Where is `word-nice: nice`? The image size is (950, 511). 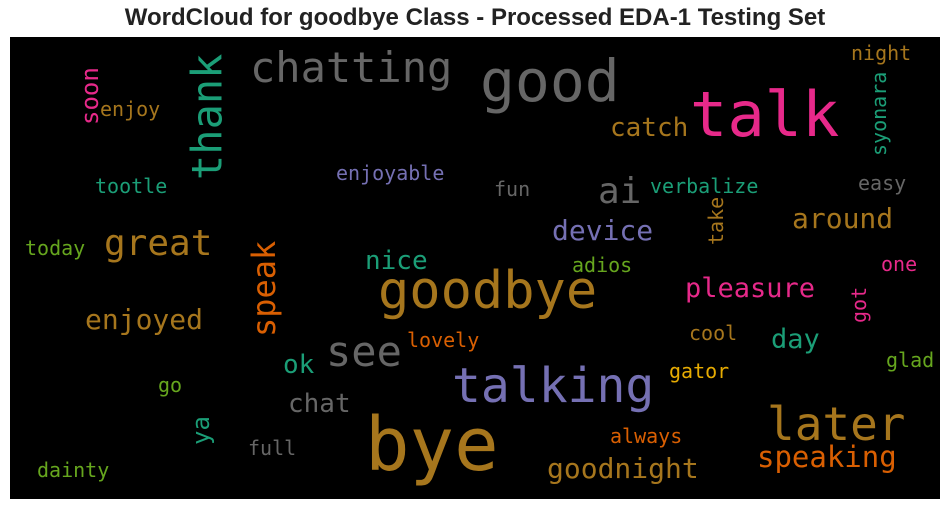 word-nice: nice is located at coordinates (396, 261).